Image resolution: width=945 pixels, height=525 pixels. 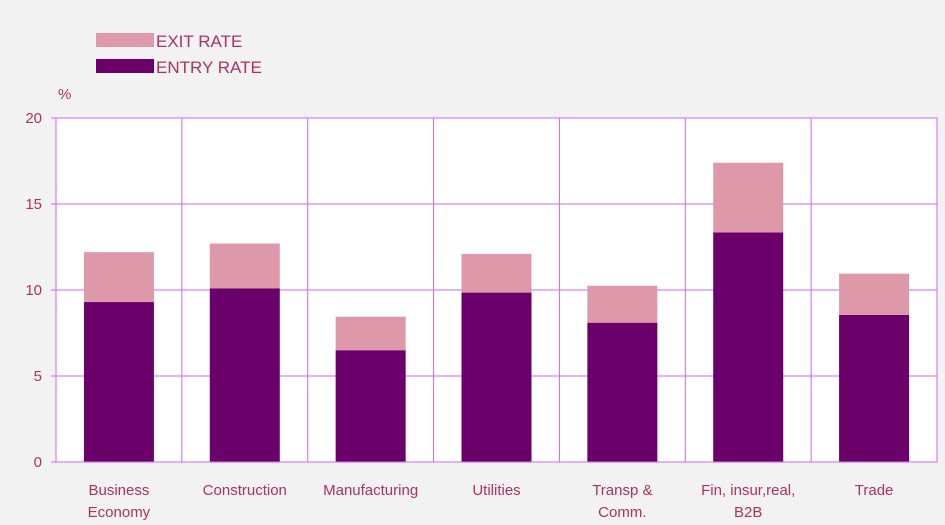 What do you see at coordinates (125, 66) in the screenshot?
I see `legend-swatch-entry` at bounding box center [125, 66].